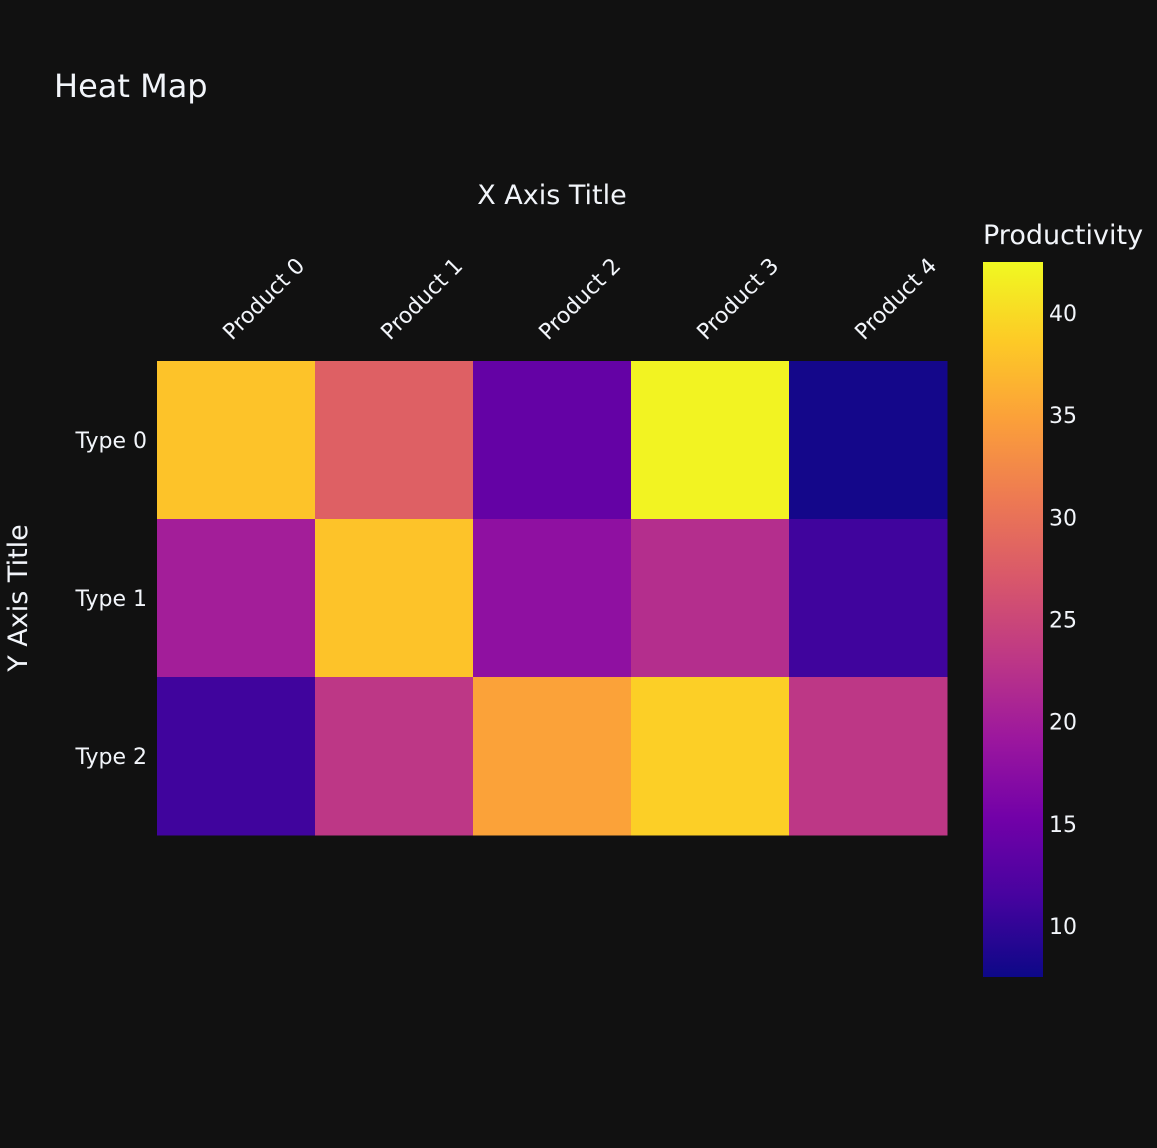  Describe the element at coordinates (1063, 518) in the screenshot. I see `colorbar-tick-label: 30` at that location.